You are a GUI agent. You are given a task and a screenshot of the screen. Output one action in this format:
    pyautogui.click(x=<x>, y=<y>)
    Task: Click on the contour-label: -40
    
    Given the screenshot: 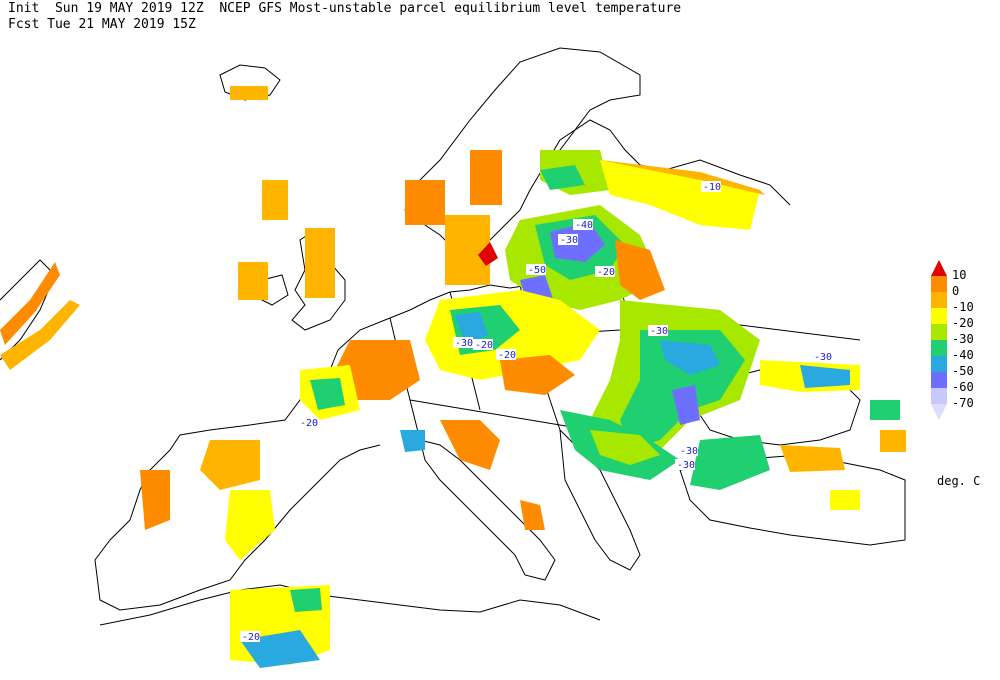 What is the action you would take?
    pyautogui.click(x=584, y=225)
    